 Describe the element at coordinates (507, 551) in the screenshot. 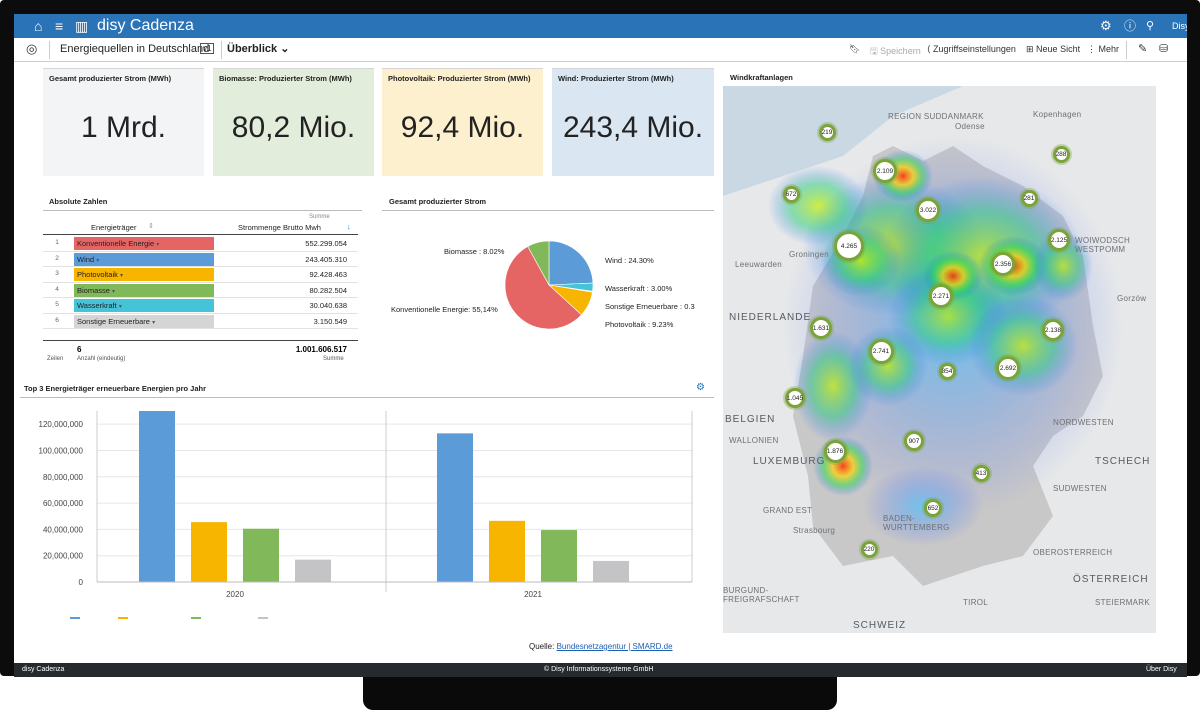

I see `bar-photovoltaik-2021` at that location.